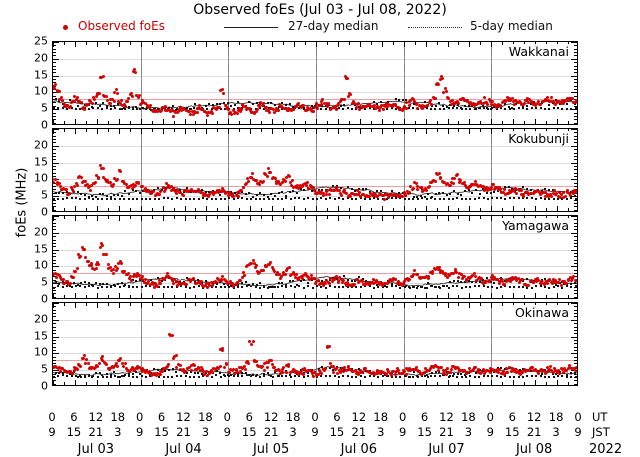 The image size is (640, 457). I want to click on x-tick-label-ut: 12, so click(446, 417).